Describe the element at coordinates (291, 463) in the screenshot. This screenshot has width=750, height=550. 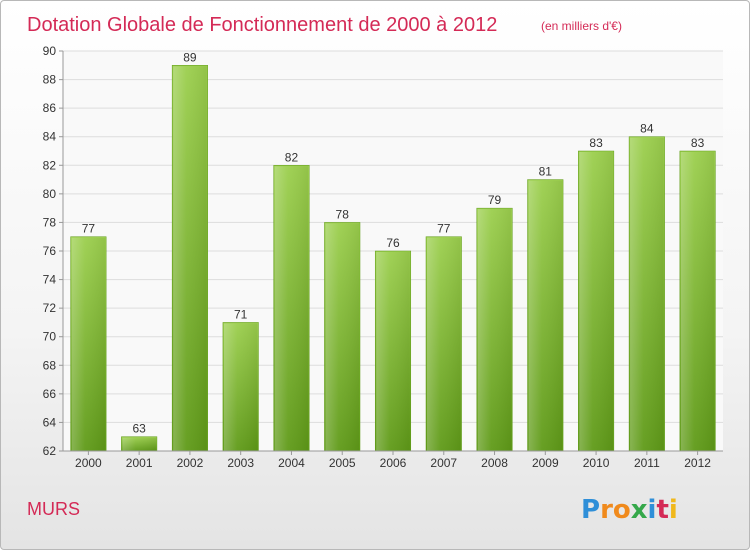
I see `x-tick-label-2004: 2004` at that location.